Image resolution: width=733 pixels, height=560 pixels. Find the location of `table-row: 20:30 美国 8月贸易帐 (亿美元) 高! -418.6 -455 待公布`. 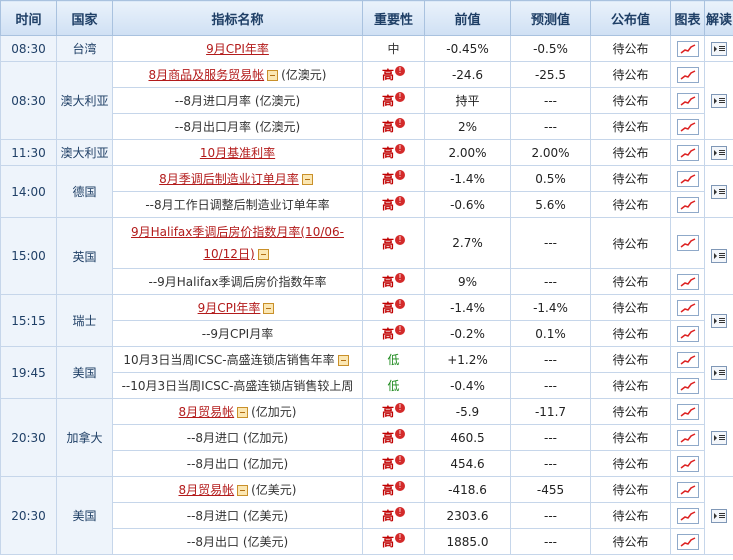

table-row: 20:30 美国 8月贸易帐 (亿美元) 高! -418.6 -455 待公布 is located at coordinates (366, 515).